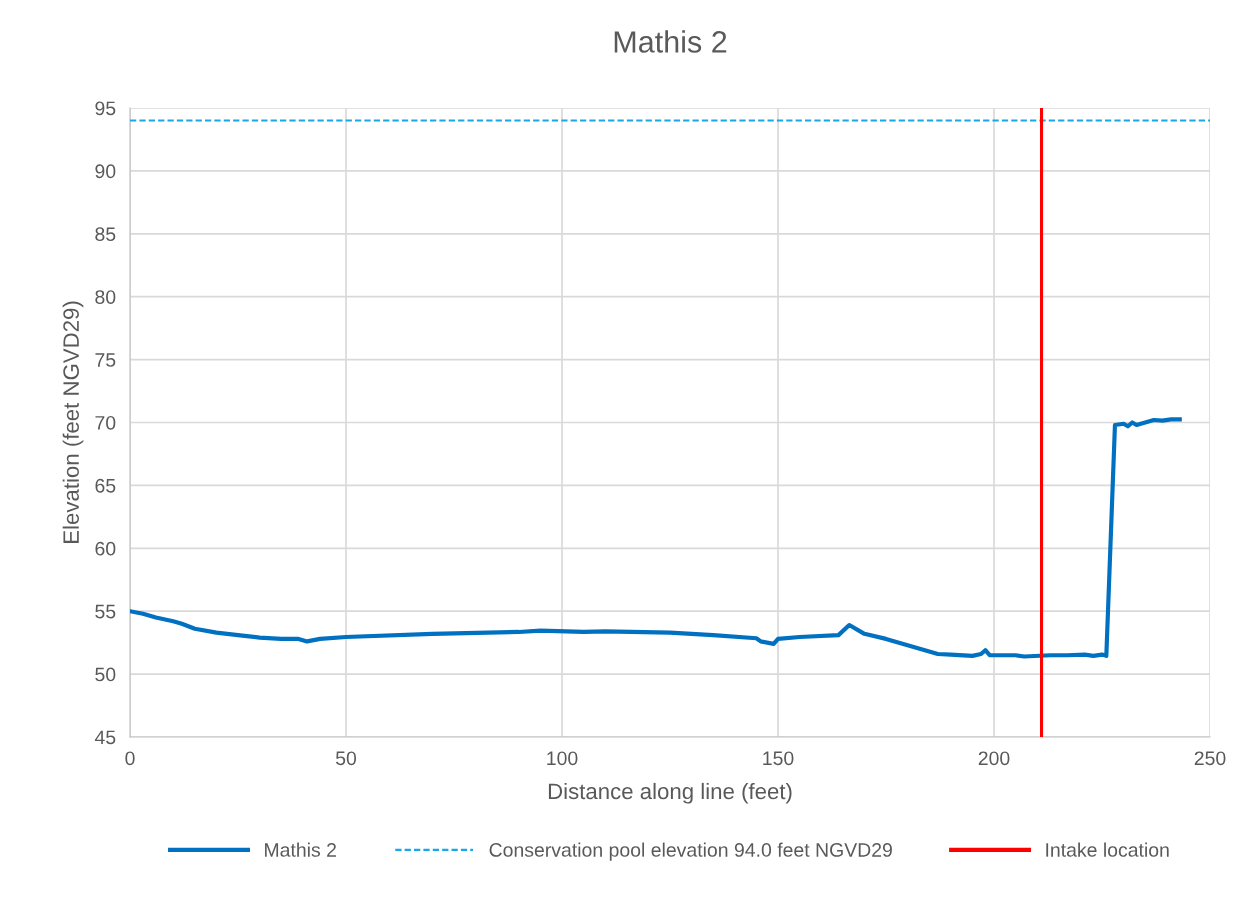  What do you see at coordinates (670, 41) in the screenshot?
I see `chart-title: Mathis 2` at bounding box center [670, 41].